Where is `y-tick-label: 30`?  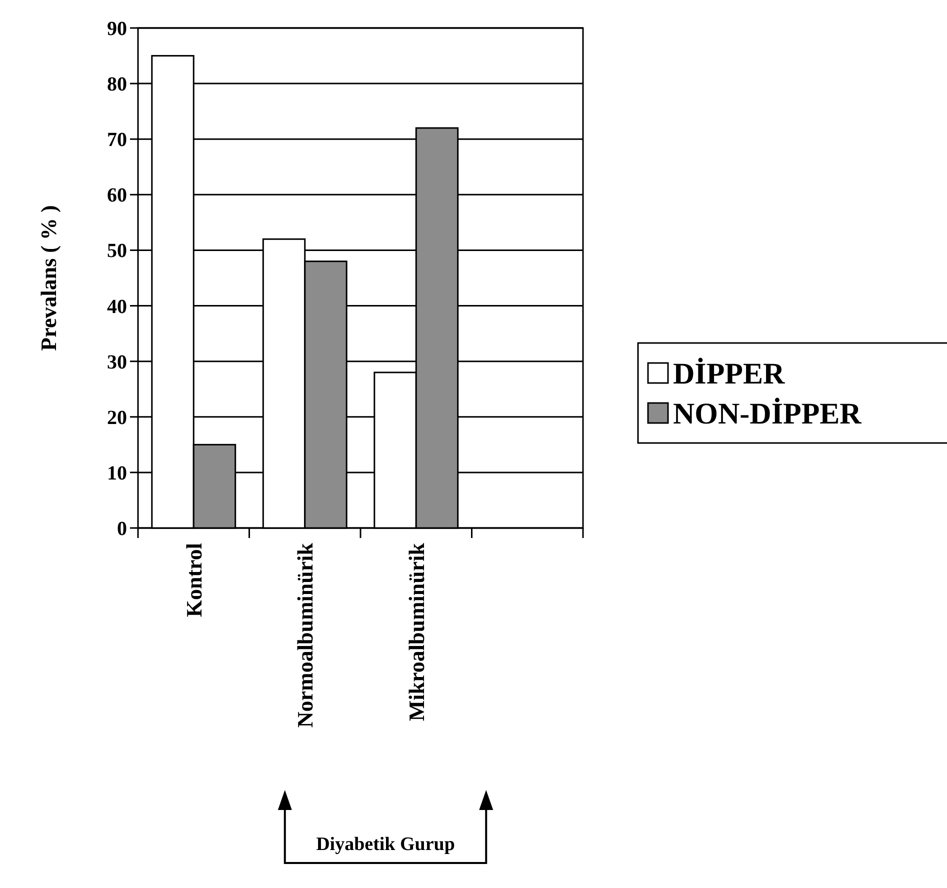 y-tick-label: 30 is located at coordinates (117, 362).